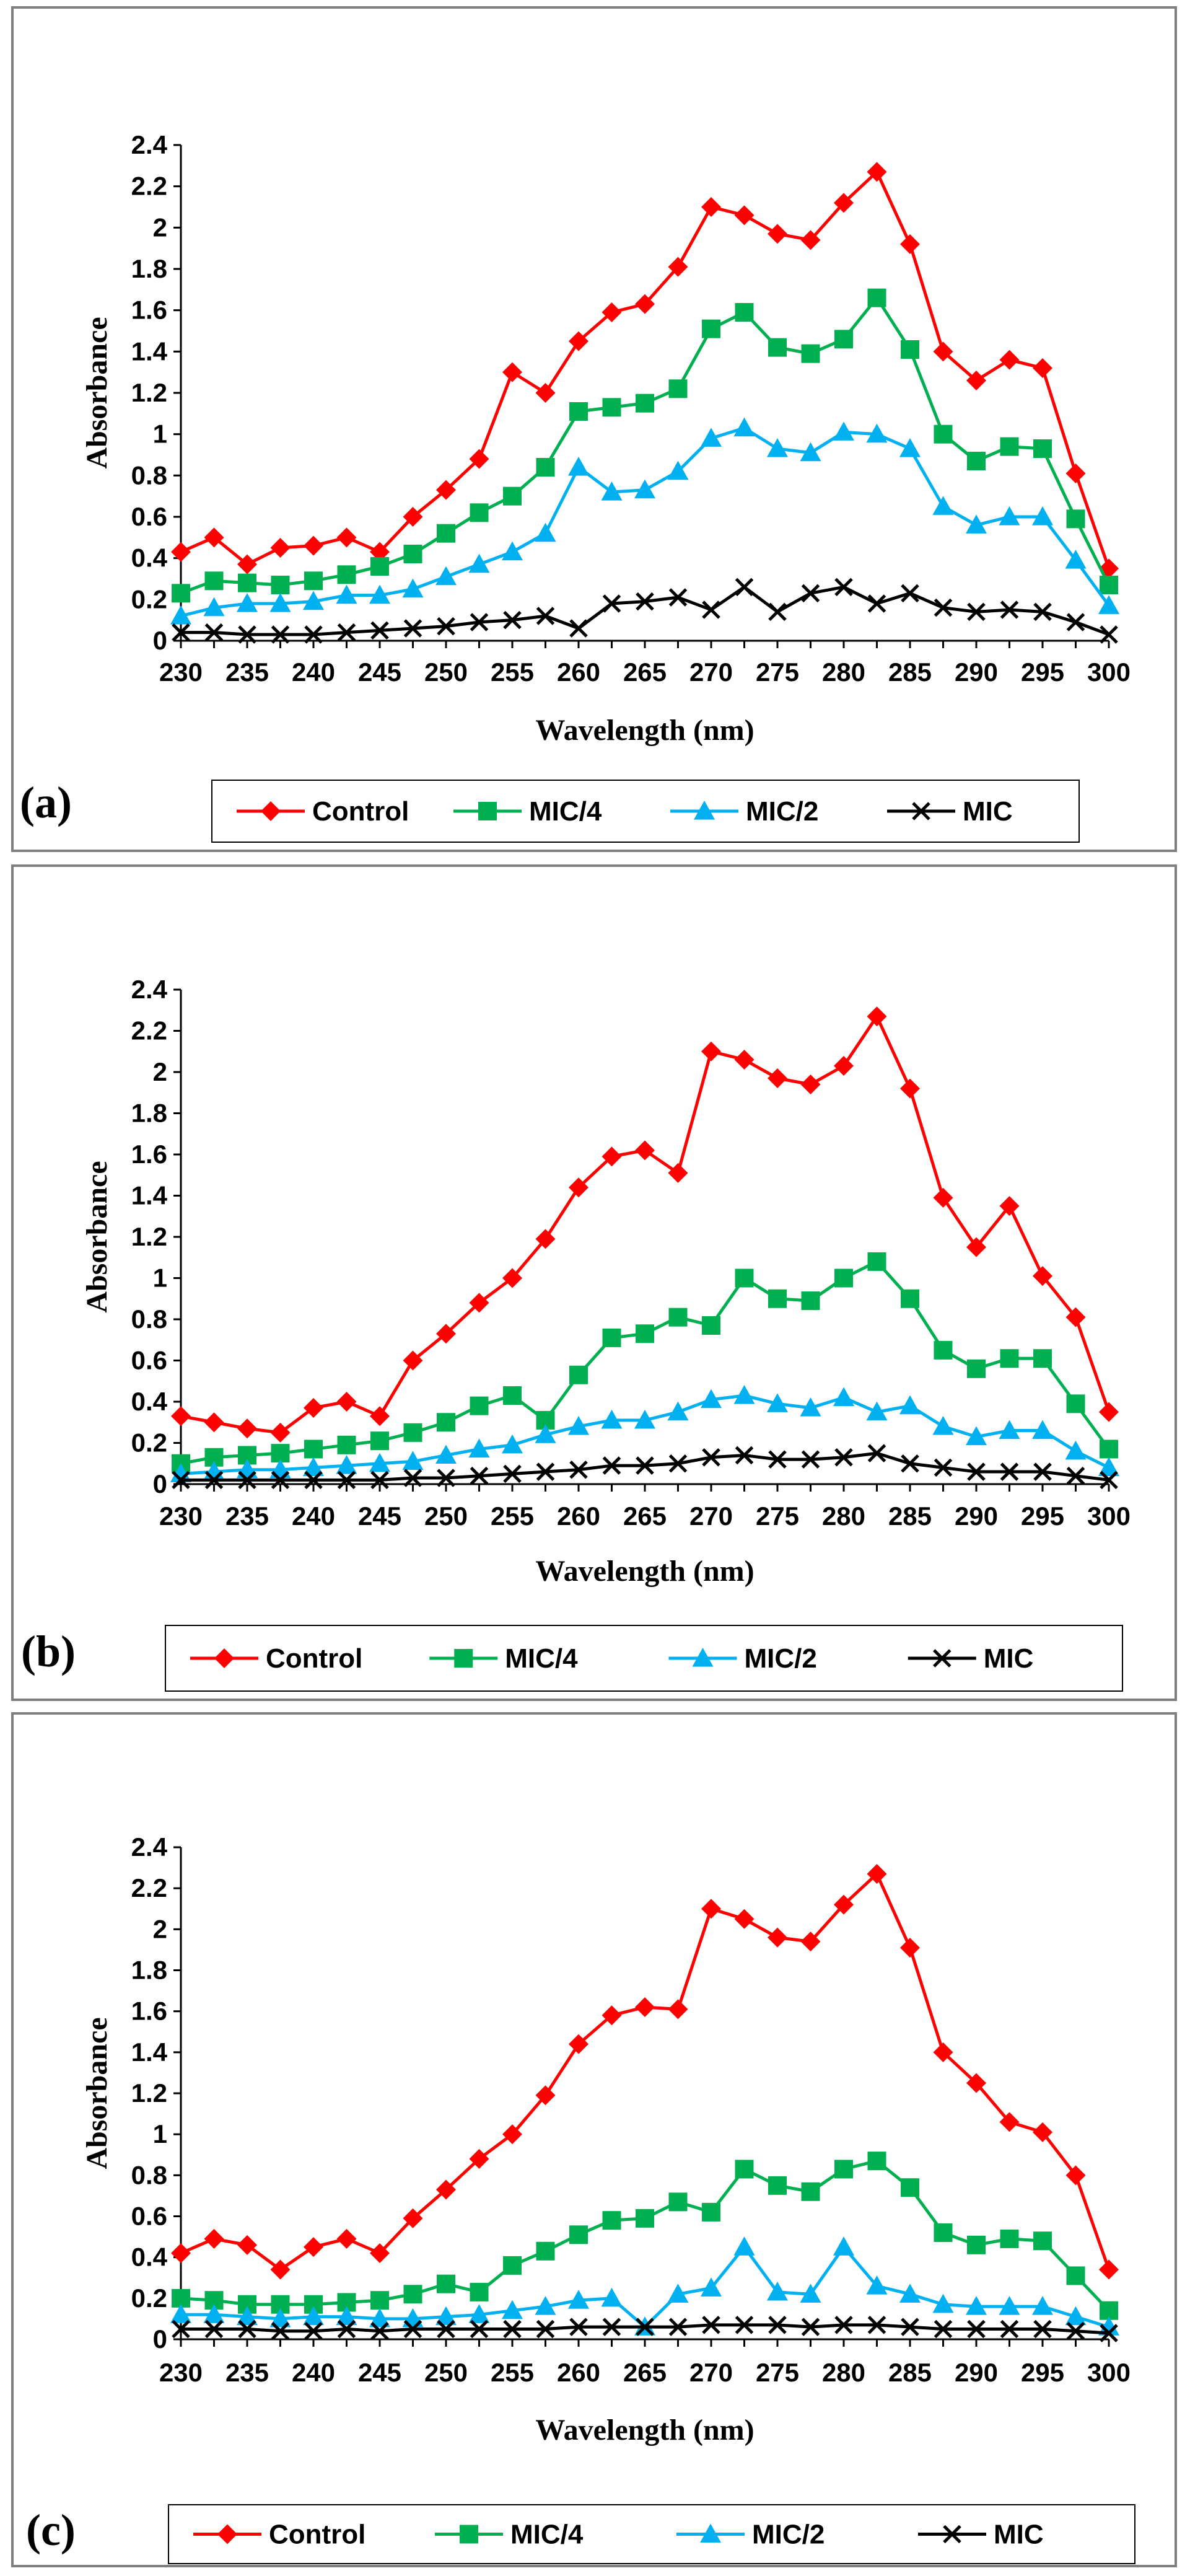  I want to click on y-tick-label: 0.2, so click(149, 599).